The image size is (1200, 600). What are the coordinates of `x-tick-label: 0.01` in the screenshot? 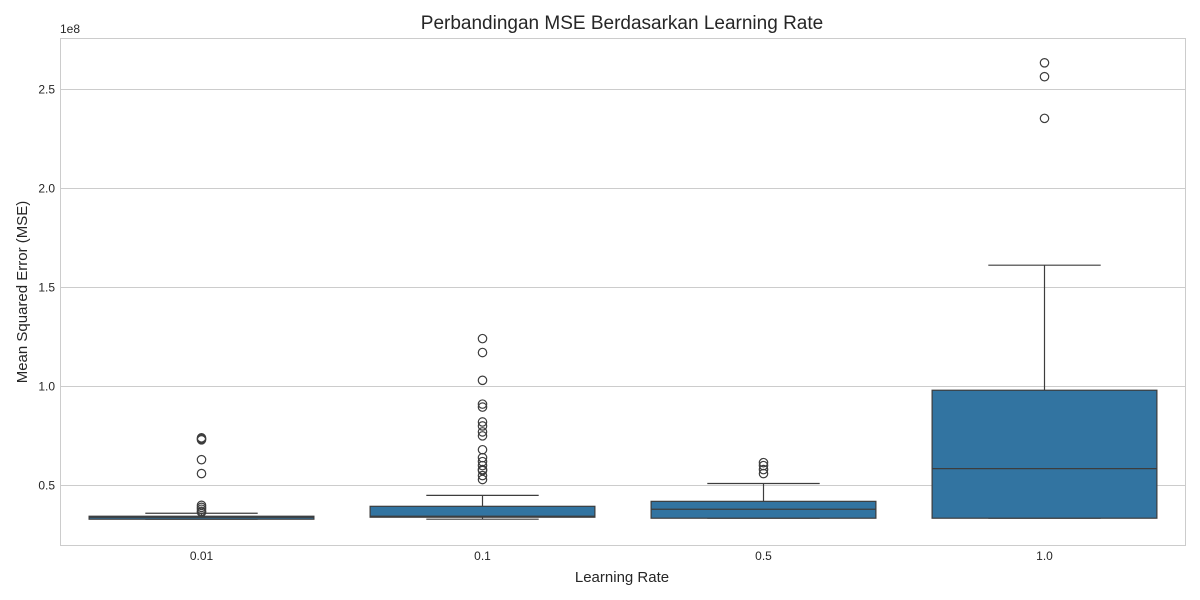 It's located at (202, 556).